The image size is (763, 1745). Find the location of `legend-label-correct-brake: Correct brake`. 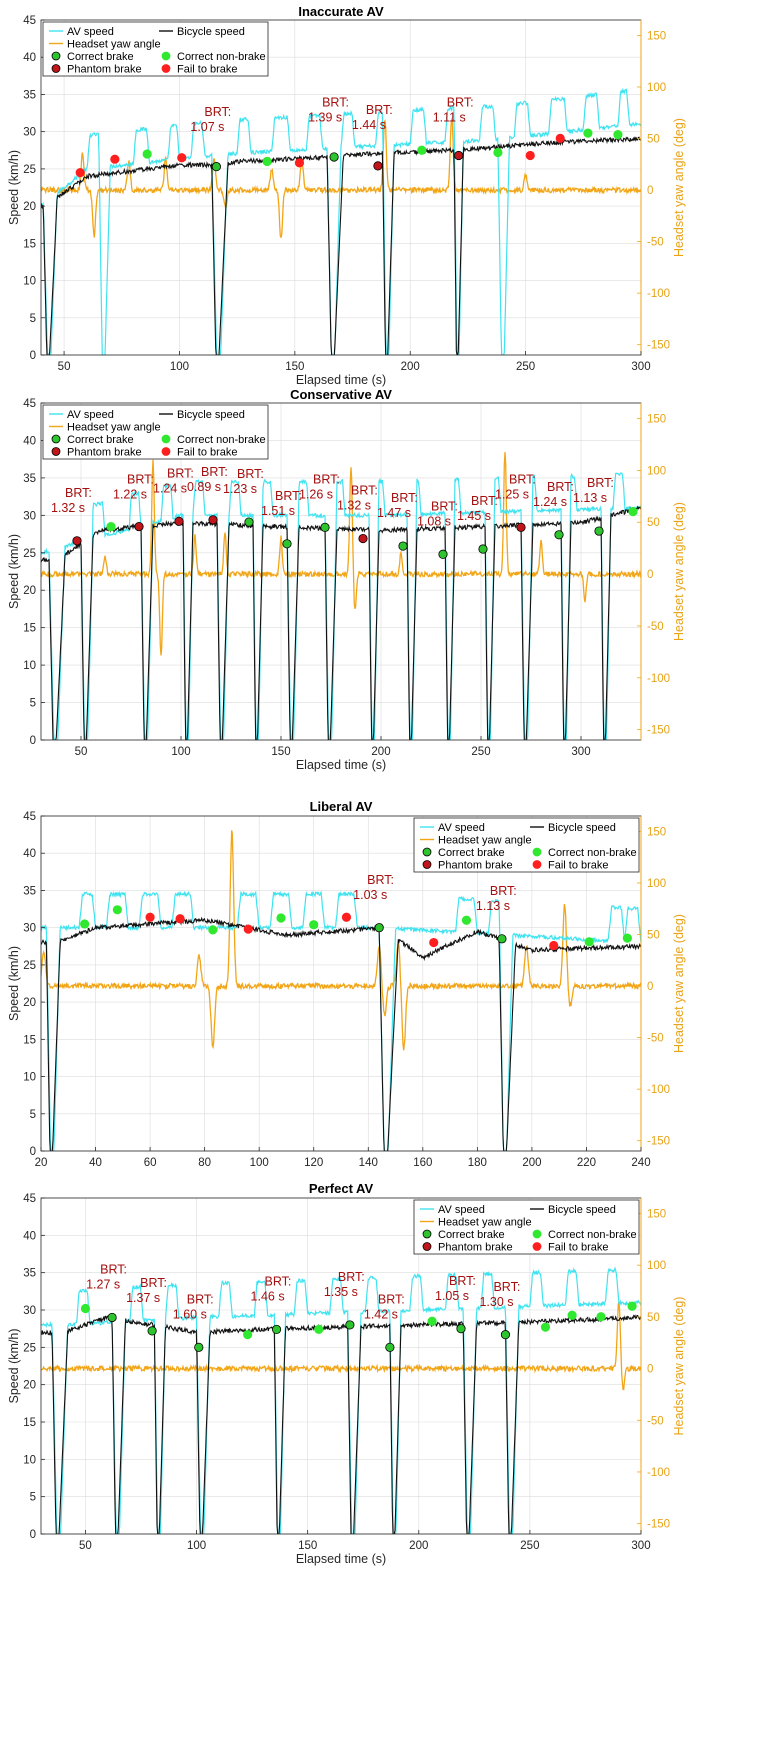

legend-label-correct-brake: Correct brake is located at coordinates (471, 853).